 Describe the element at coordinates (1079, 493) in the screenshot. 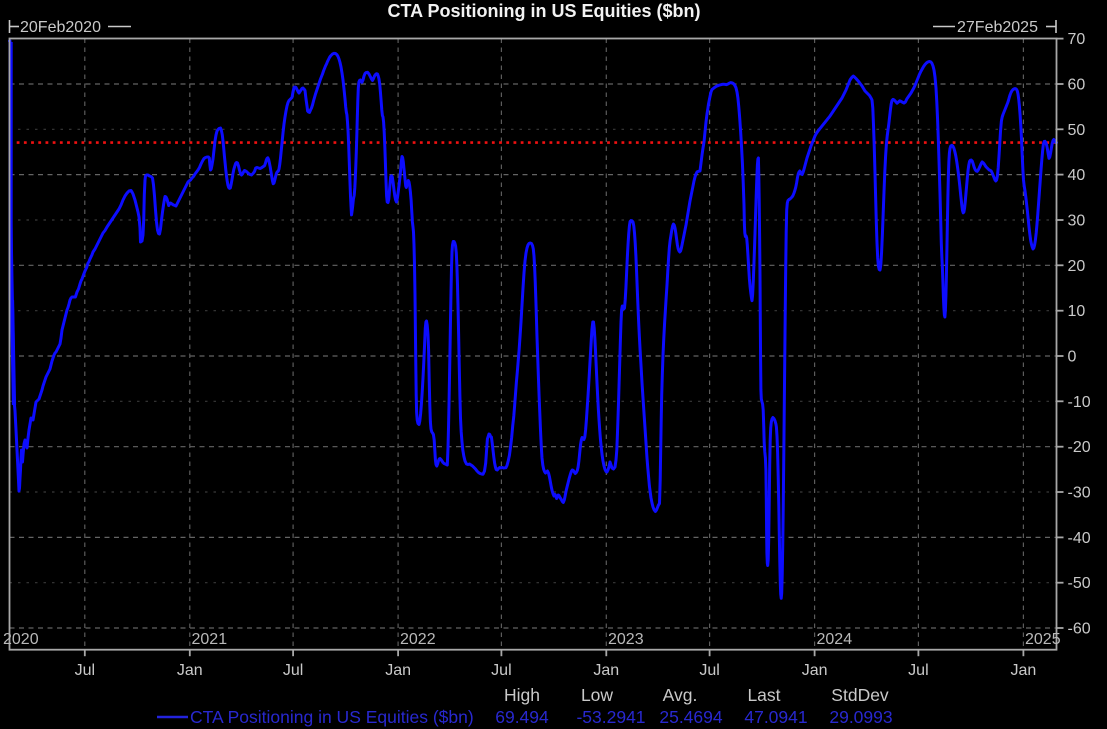

I see `svg-text: -30` at that location.